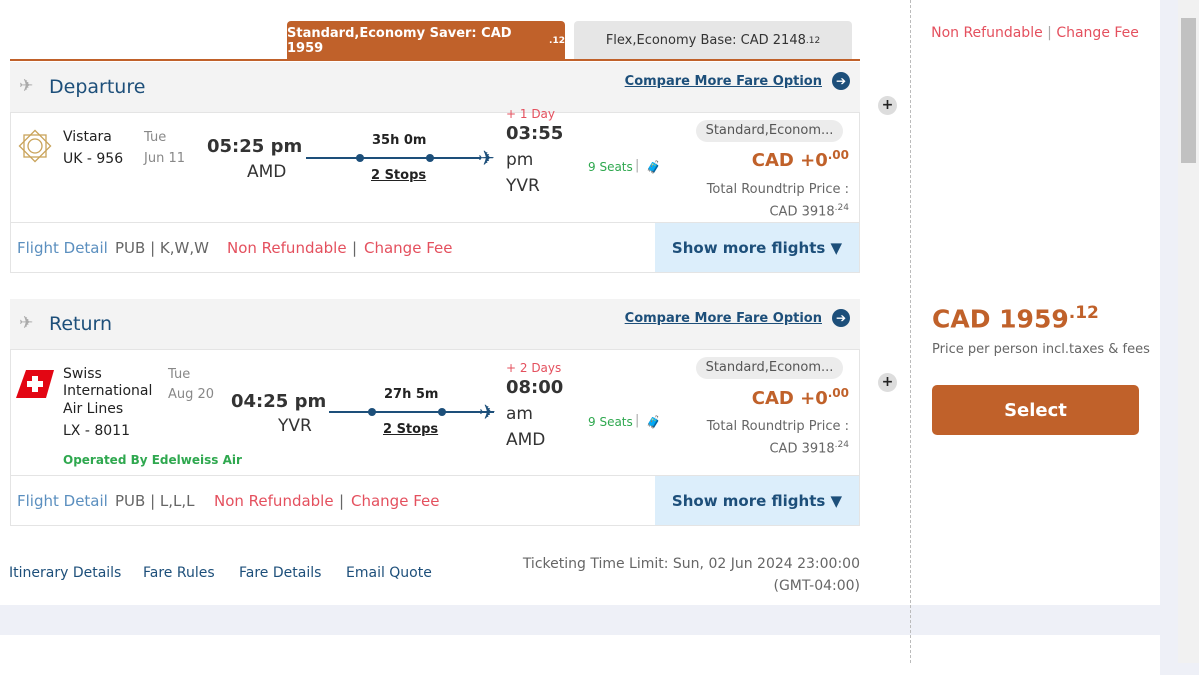 The width and height of the screenshot is (1199, 675). Describe the element at coordinates (82, 374) in the screenshot. I see `airline-name: Swiss` at that location.